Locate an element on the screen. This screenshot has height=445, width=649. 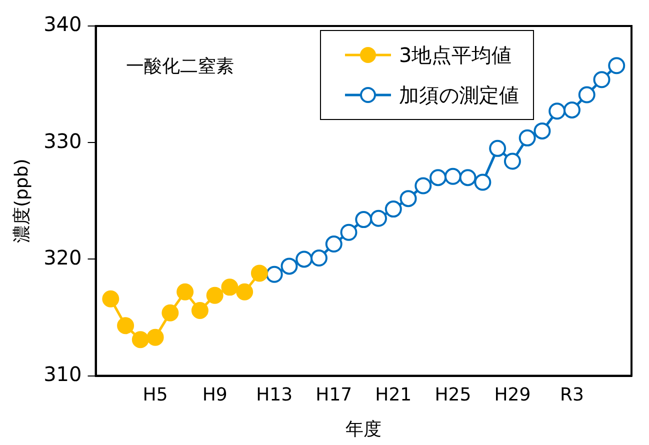
x-tick-label: R3 is located at coordinates (572, 395).